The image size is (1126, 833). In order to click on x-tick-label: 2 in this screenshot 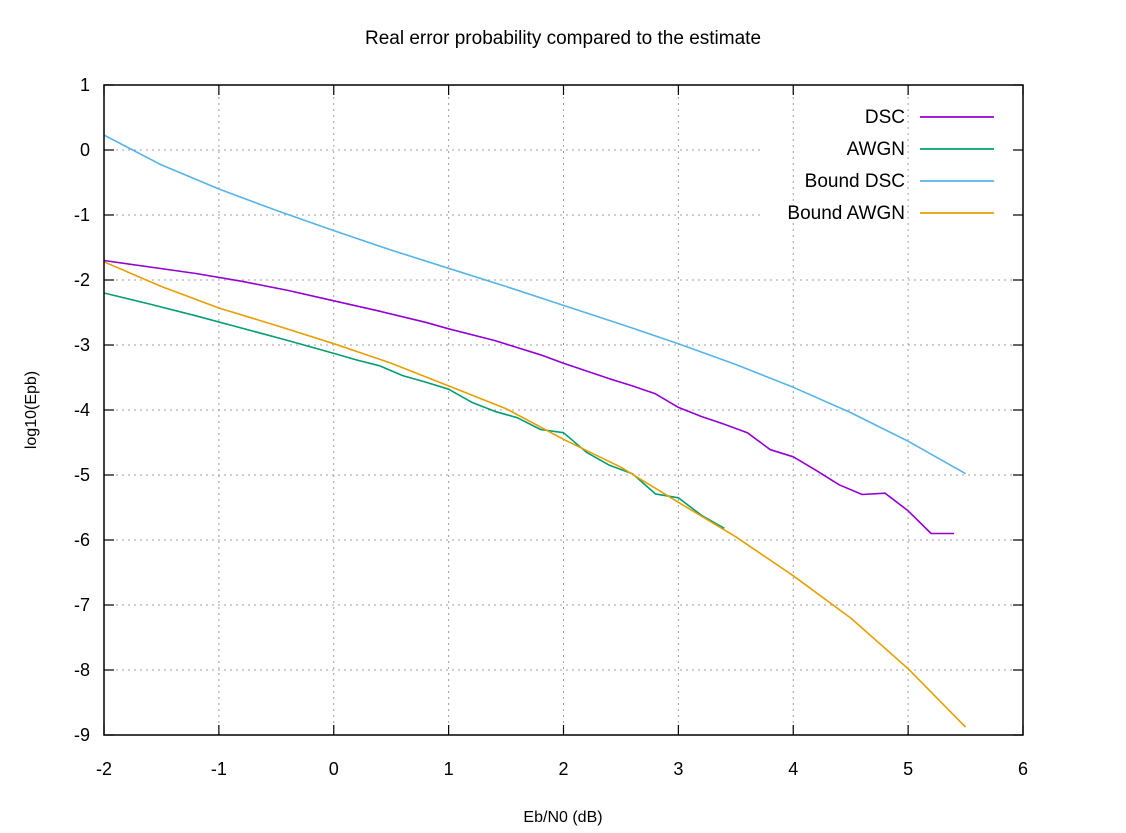, I will do `click(563, 769)`.